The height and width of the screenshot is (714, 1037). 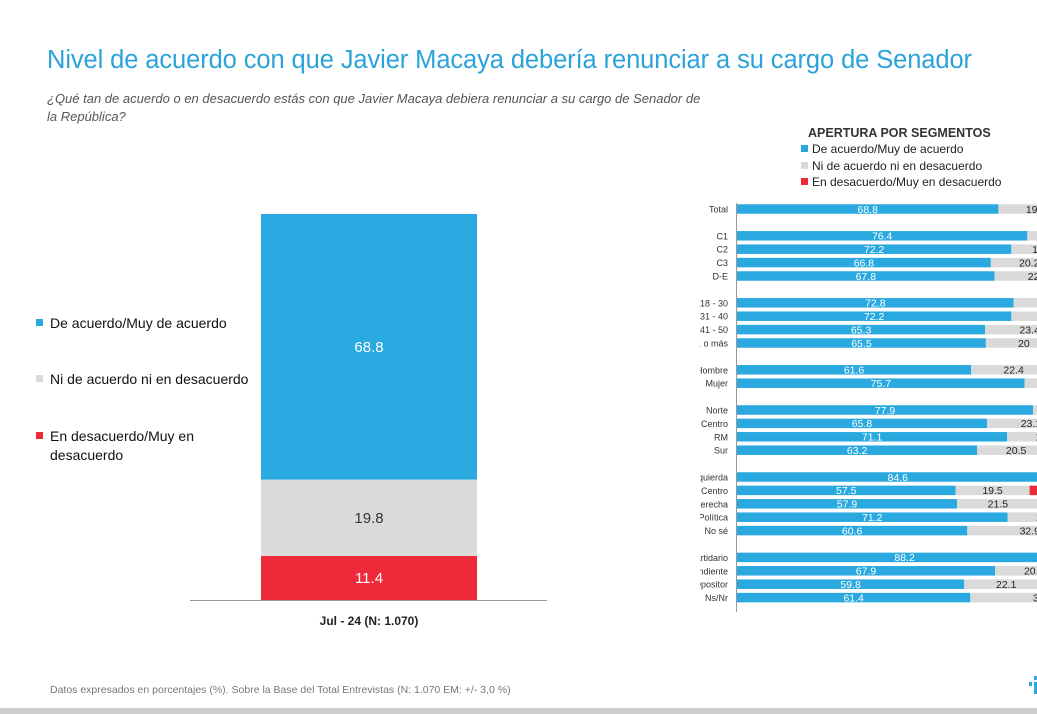 What do you see at coordinates (1028, 263) in the screenshot?
I see `segment-value-neutral: 20.2` at bounding box center [1028, 263].